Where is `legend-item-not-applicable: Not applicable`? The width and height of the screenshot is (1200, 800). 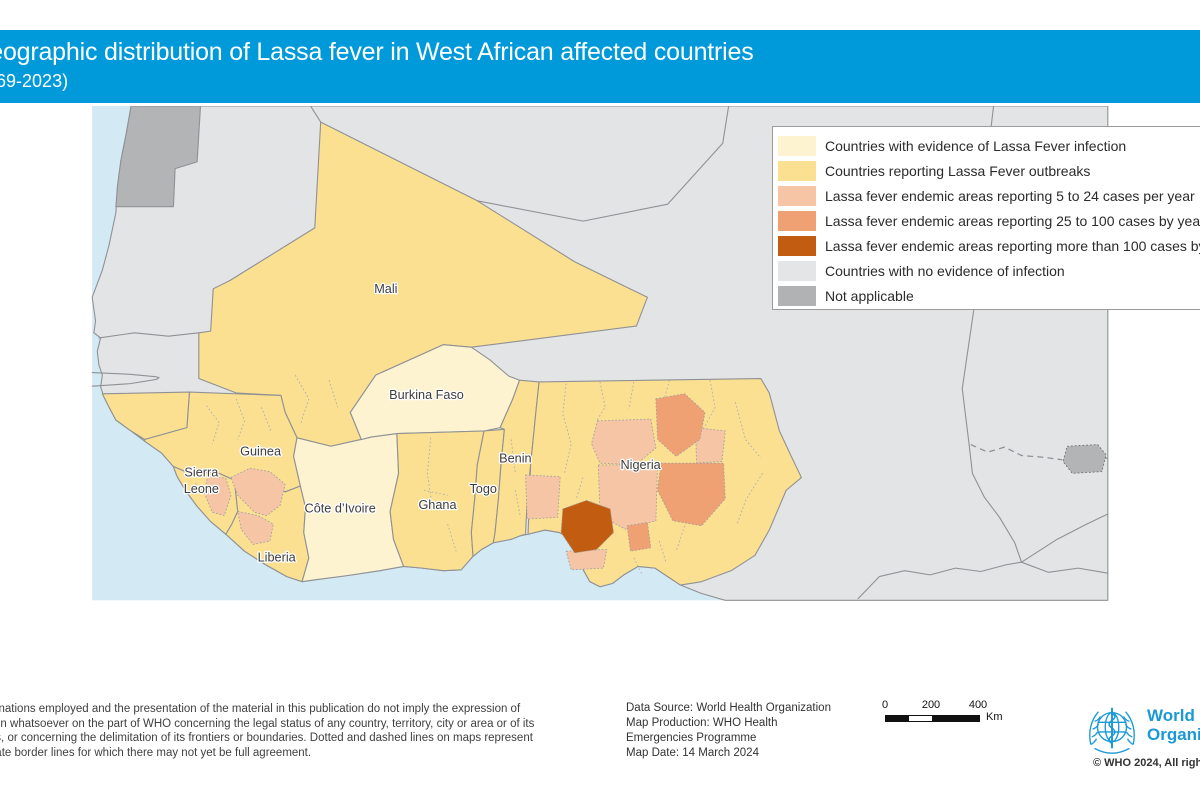 legend-item-not-applicable: Not applicable is located at coordinates (989, 295).